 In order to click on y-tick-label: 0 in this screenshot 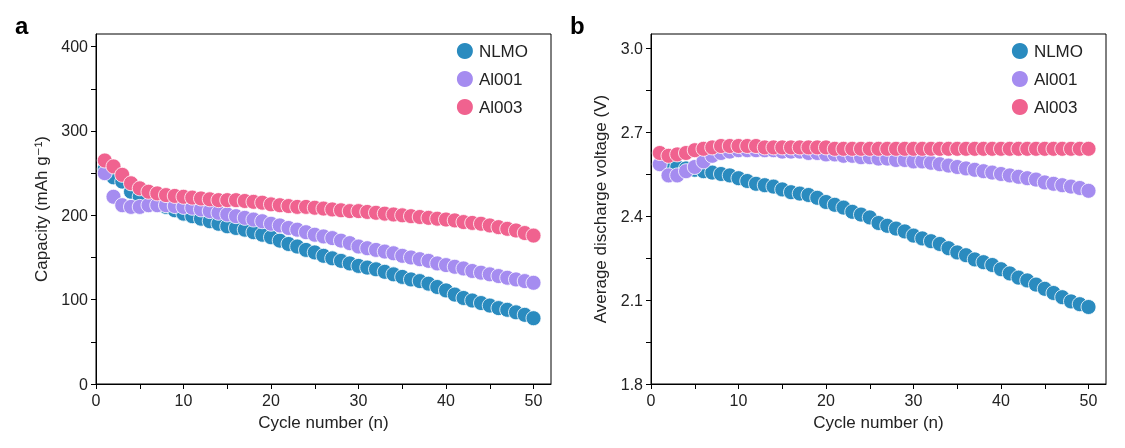, I will do `click(84, 384)`.